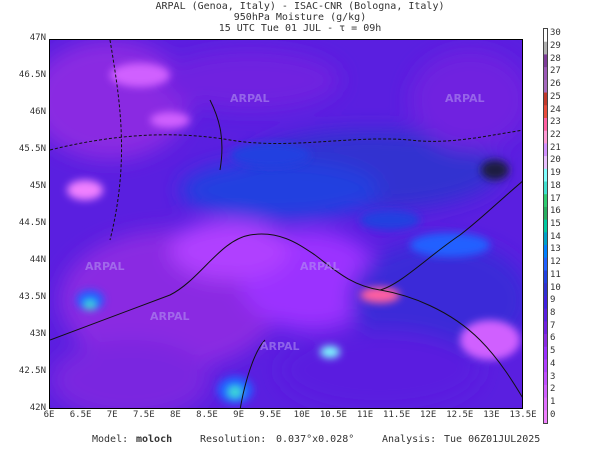  I want to click on lat-tick-label: 43.5N, so click(32, 297).